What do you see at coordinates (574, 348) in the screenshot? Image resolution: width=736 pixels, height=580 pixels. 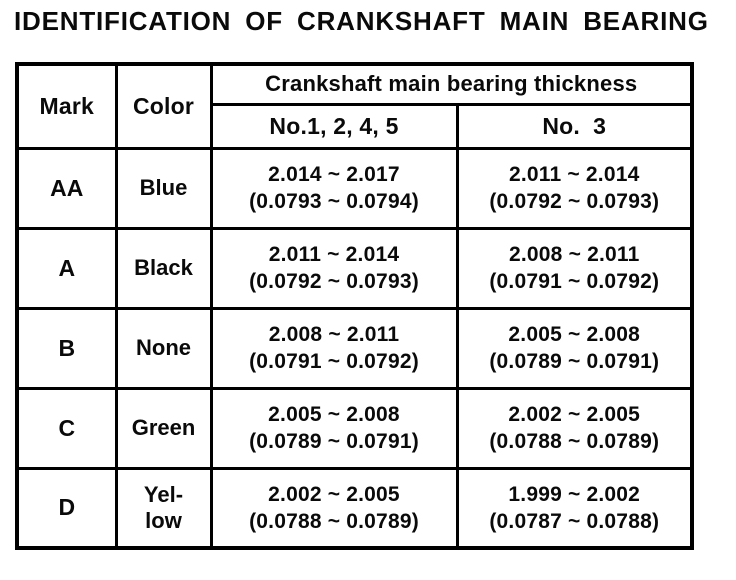 I see `thickness-3-cell: 2.005 ~ 2.008 (0.0789 ~ 0.0791)` at bounding box center [574, 348].